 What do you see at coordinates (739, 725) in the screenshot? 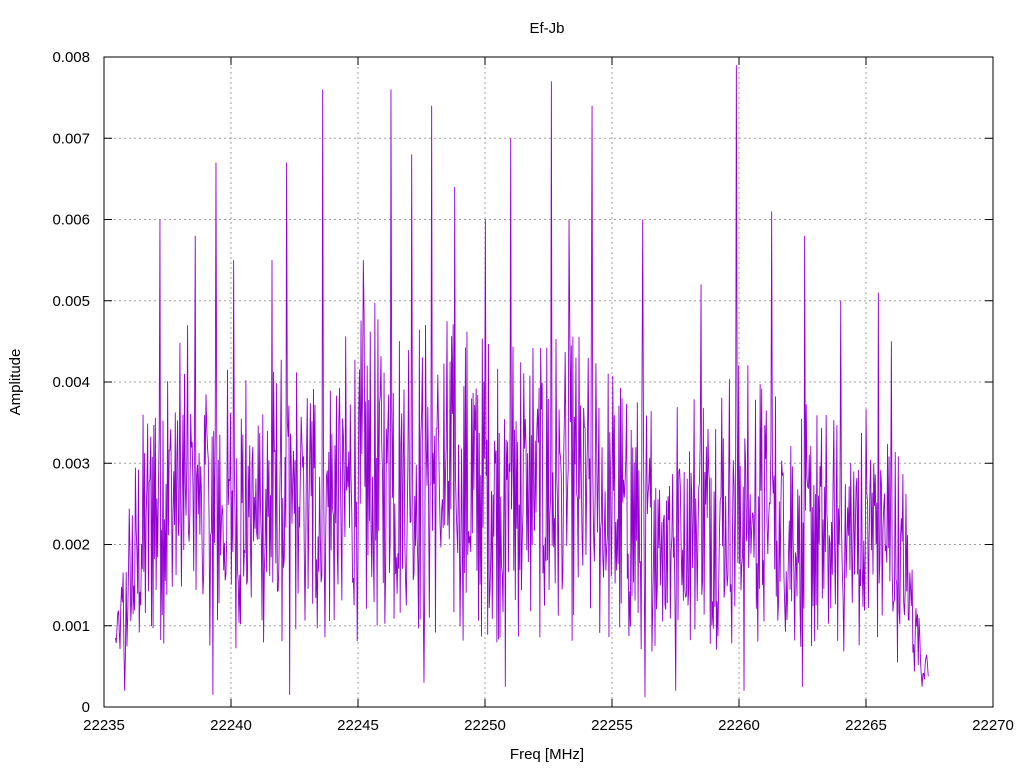
I see `x-tick-label: 22260` at bounding box center [739, 725].